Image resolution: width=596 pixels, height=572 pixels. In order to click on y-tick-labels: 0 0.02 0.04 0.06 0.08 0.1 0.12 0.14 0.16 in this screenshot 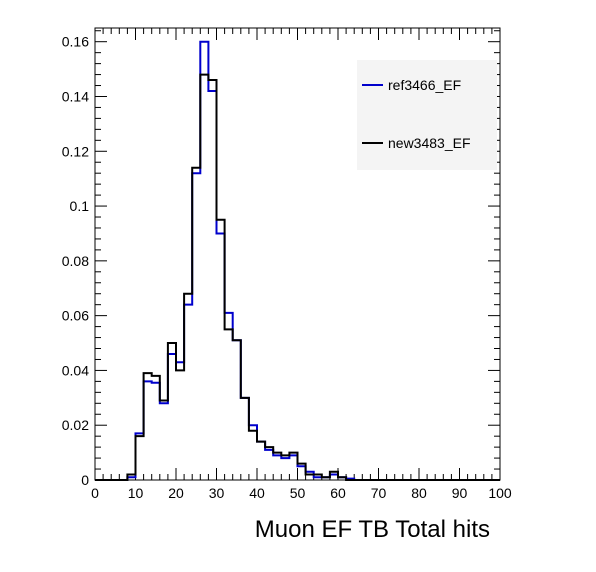, I will do `click(75, 261)`.